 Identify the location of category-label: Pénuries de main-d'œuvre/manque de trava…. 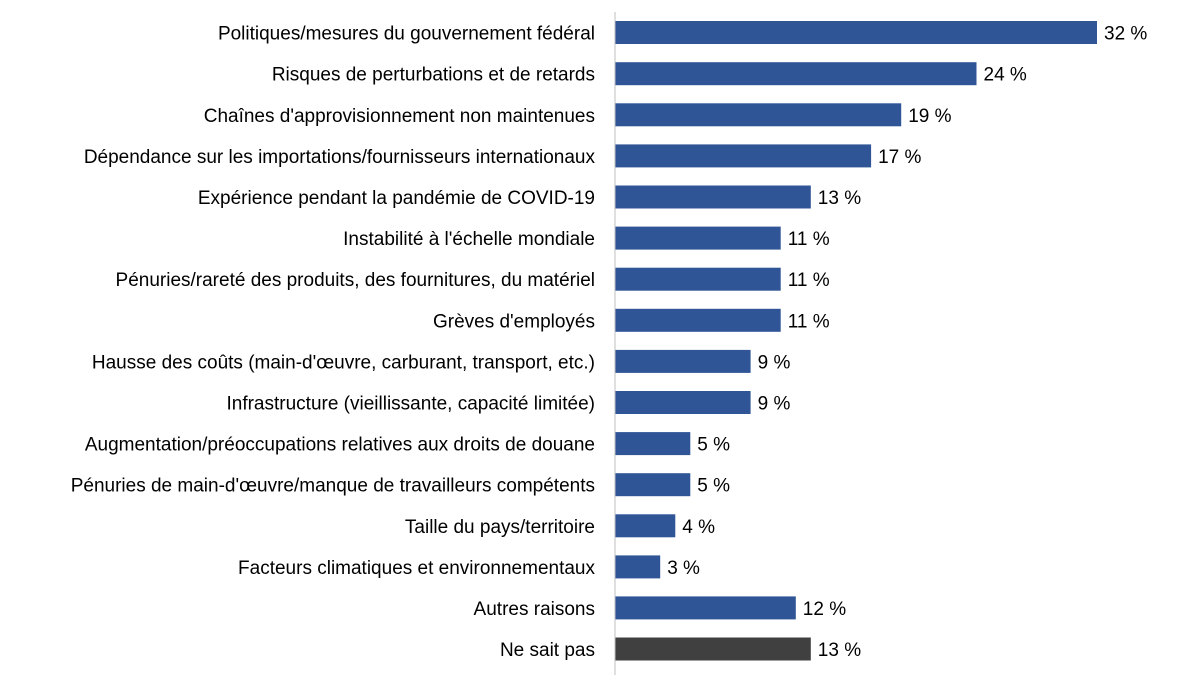
(333, 486).